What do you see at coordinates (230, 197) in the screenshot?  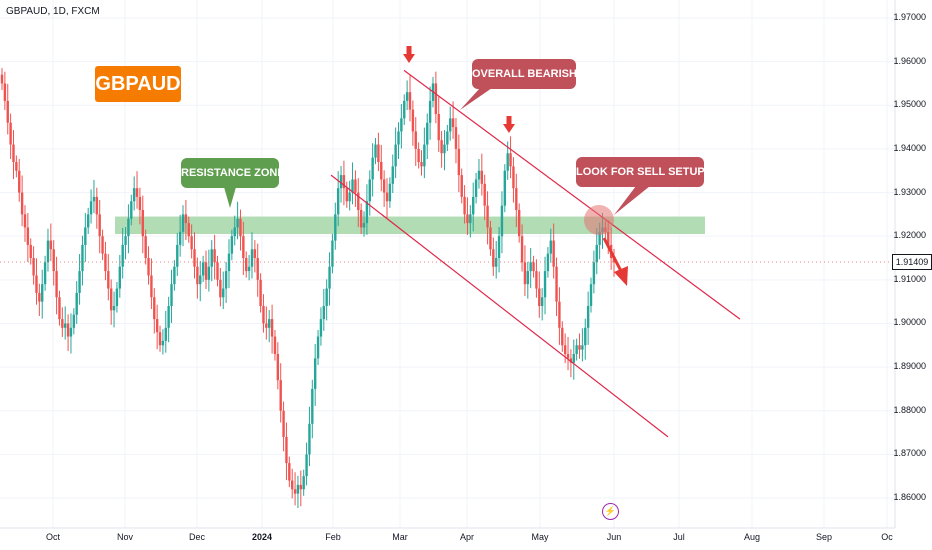 I see `resistance-callout-pointer` at bounding box center [230, 197].